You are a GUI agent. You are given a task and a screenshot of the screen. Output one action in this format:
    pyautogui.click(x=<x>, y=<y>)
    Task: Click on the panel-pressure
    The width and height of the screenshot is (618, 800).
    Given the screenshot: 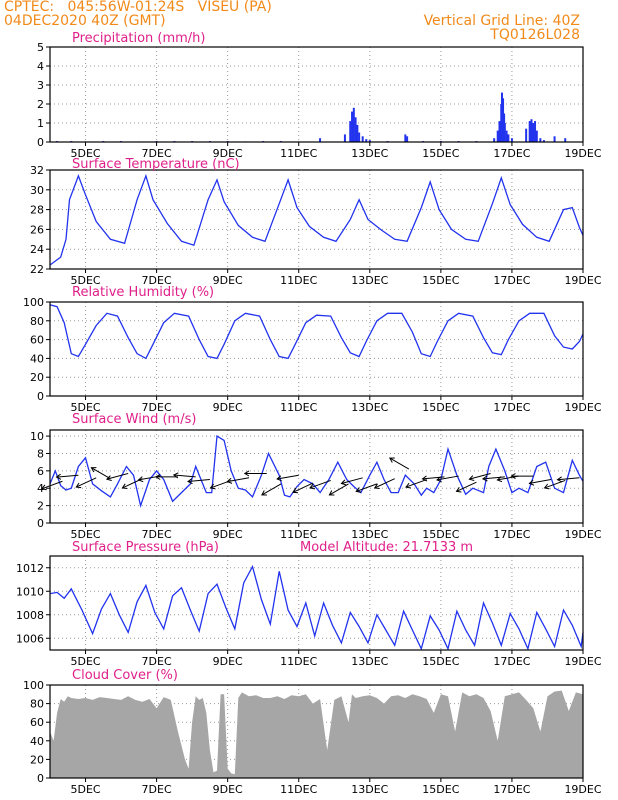 What is the action you would take?
    pyautogui.click(x=315, y=604)
    